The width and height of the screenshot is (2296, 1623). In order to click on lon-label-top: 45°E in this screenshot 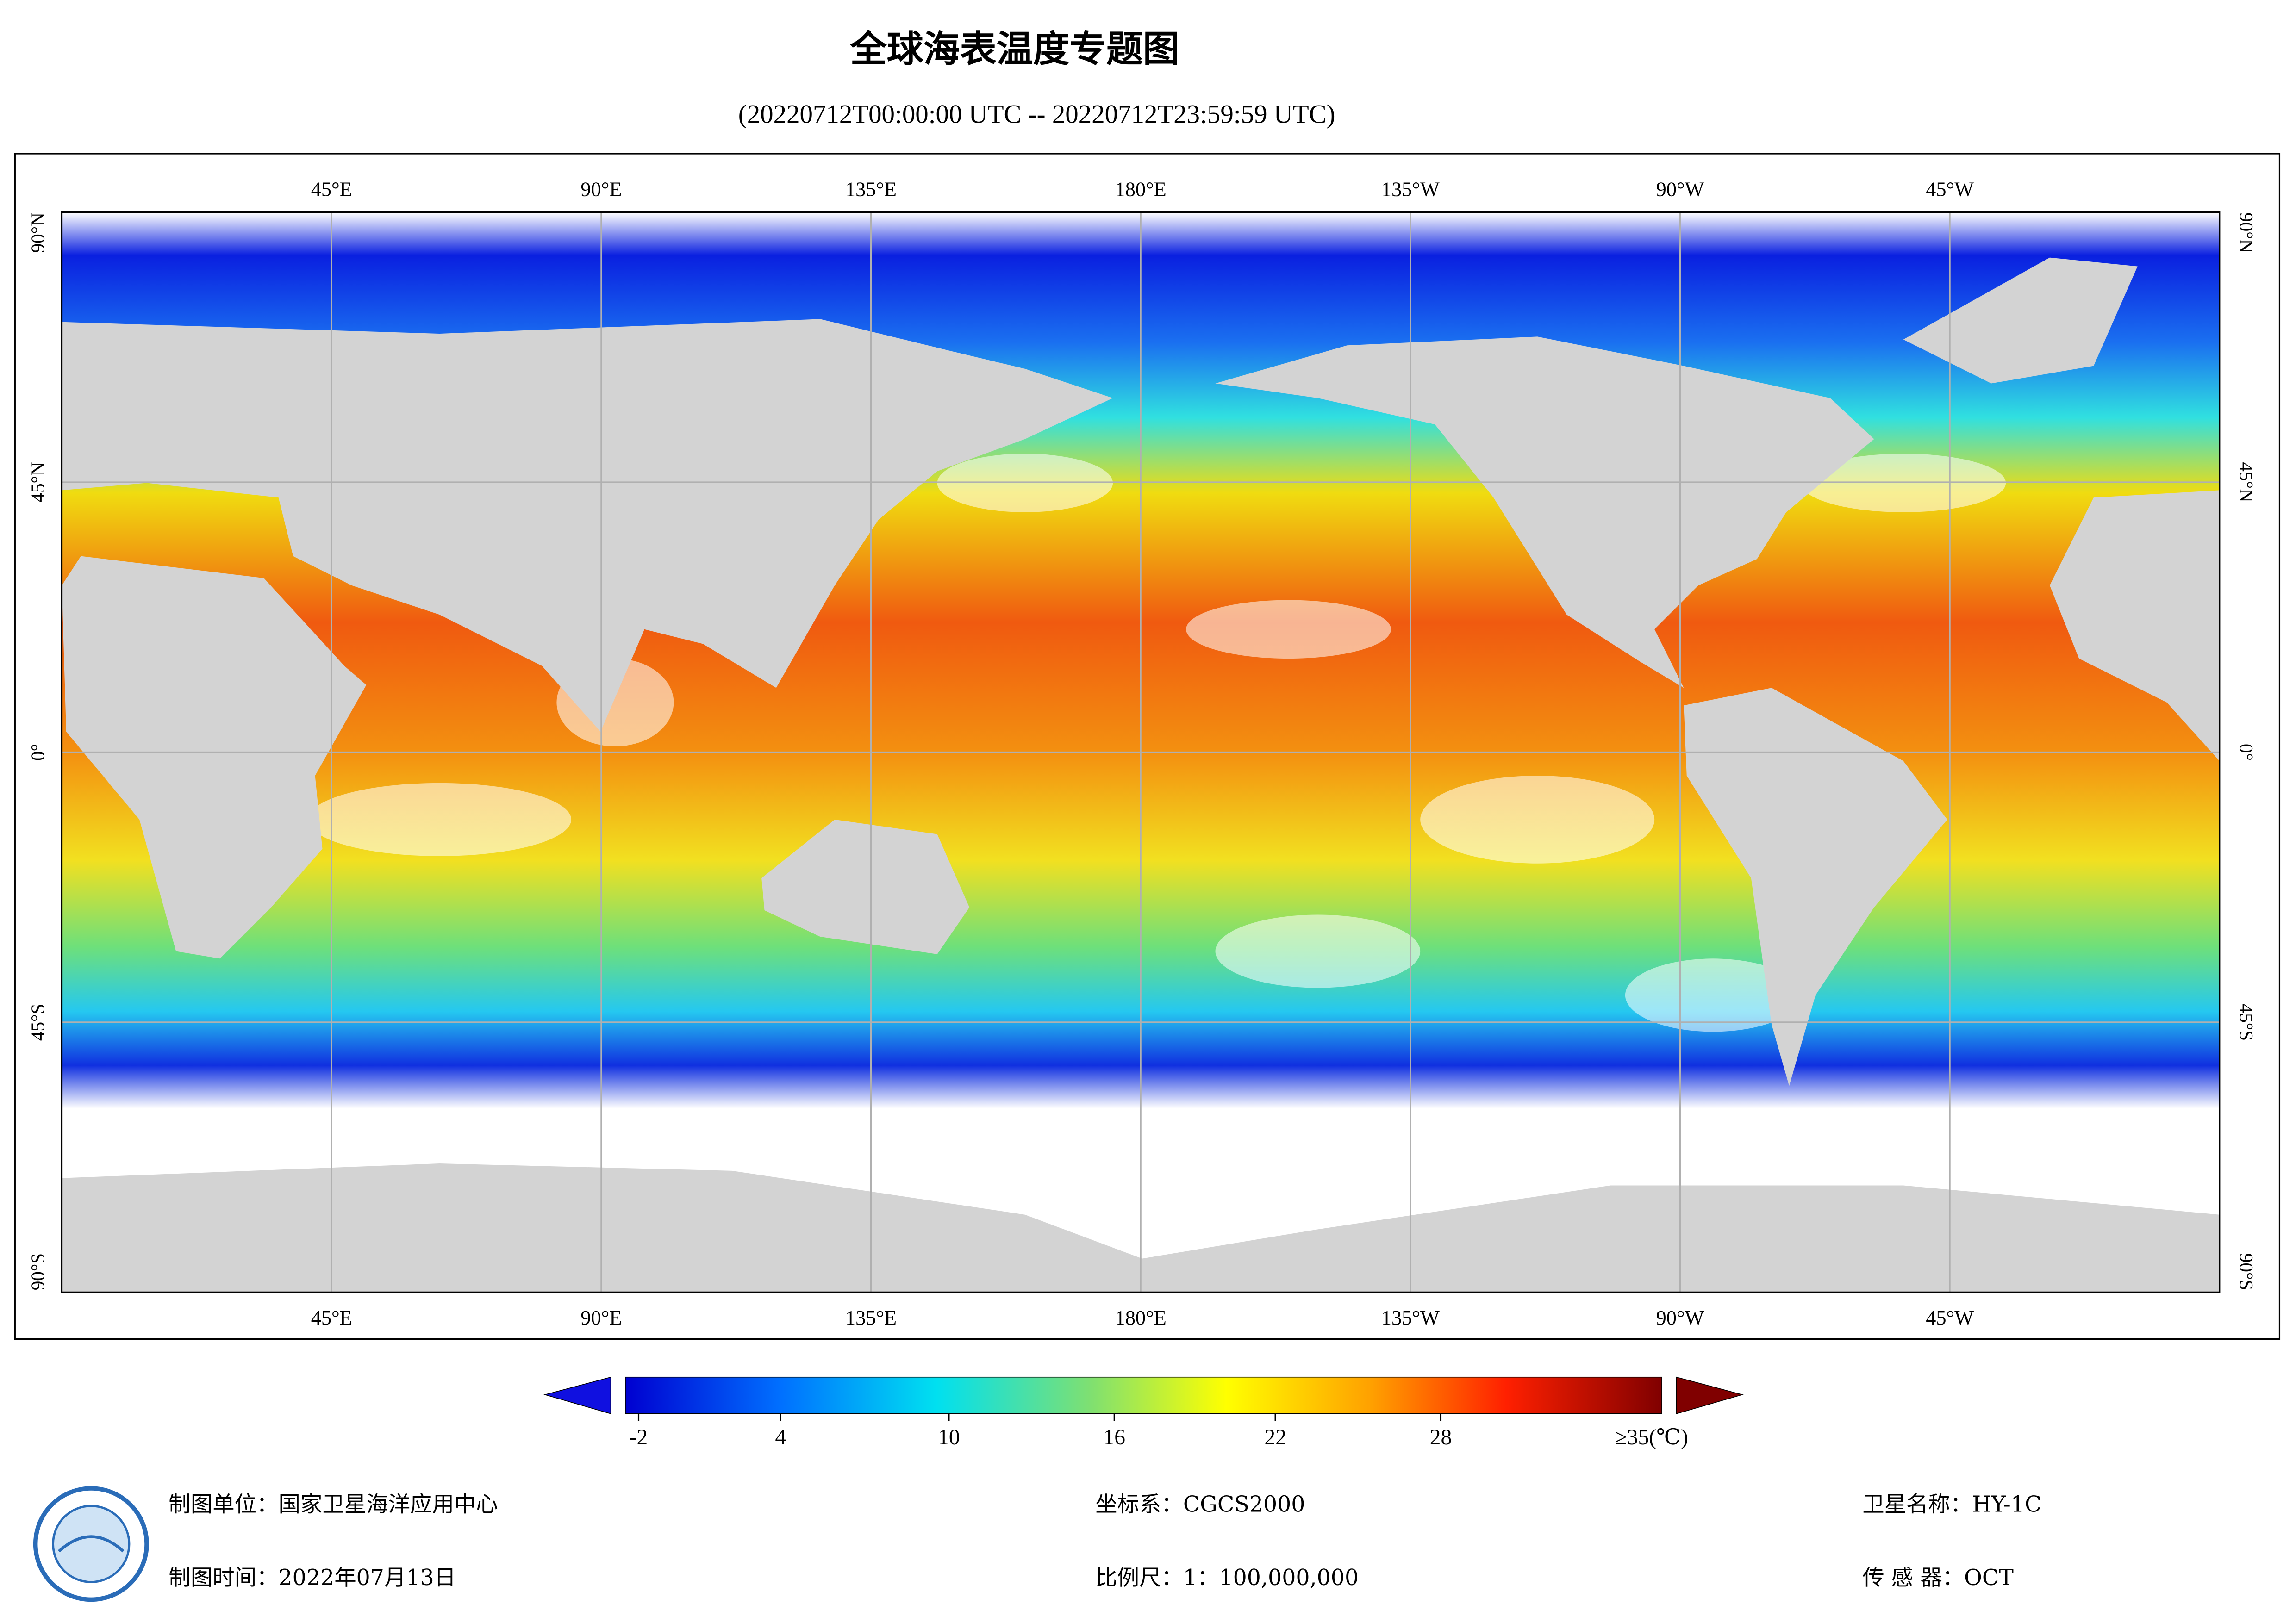, I will do `click(331, 189)`.